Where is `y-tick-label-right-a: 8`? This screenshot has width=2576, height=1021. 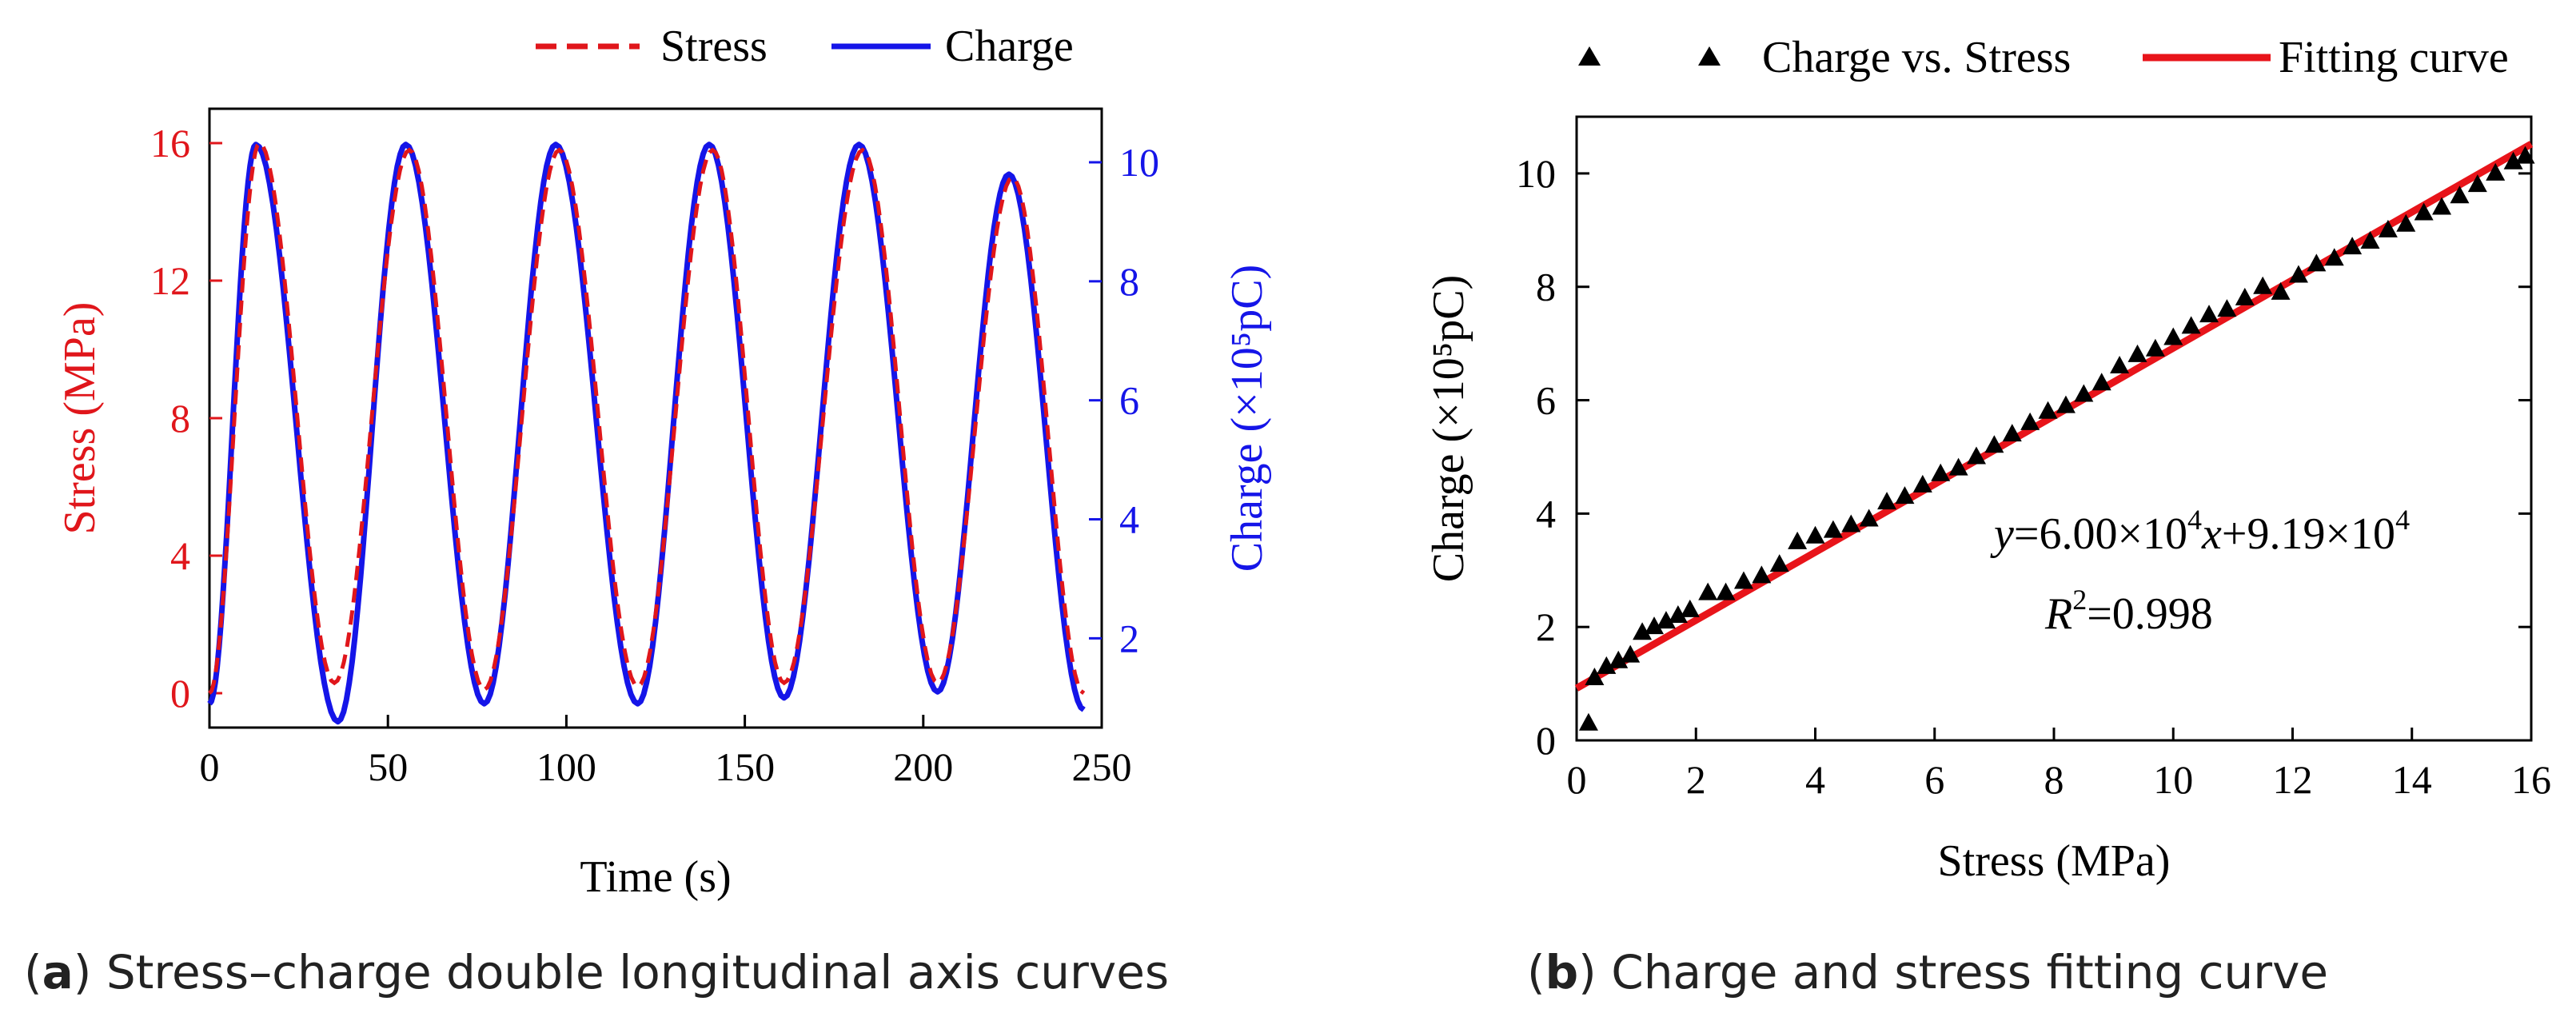 y-tick-label-right-a: 8 is located at coordinates (1129, 281).